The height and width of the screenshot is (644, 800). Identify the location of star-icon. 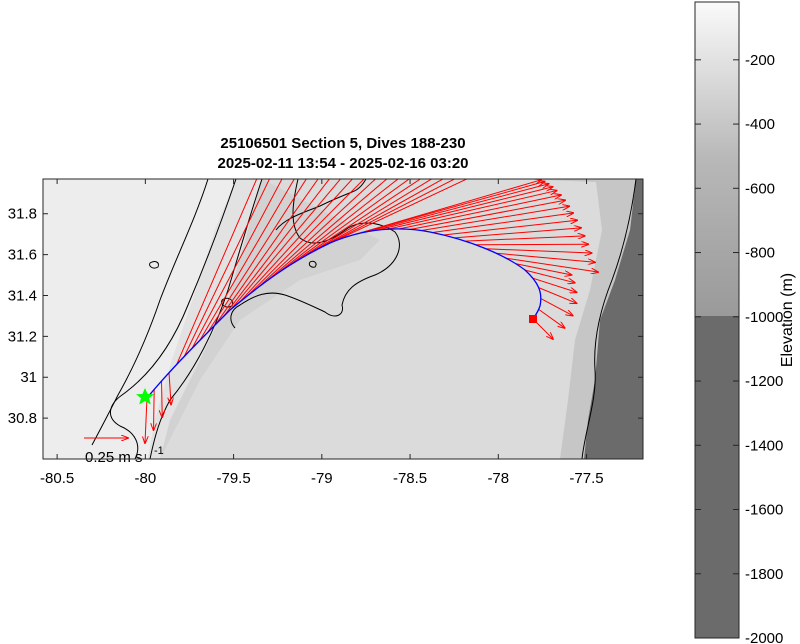
(145, 396).